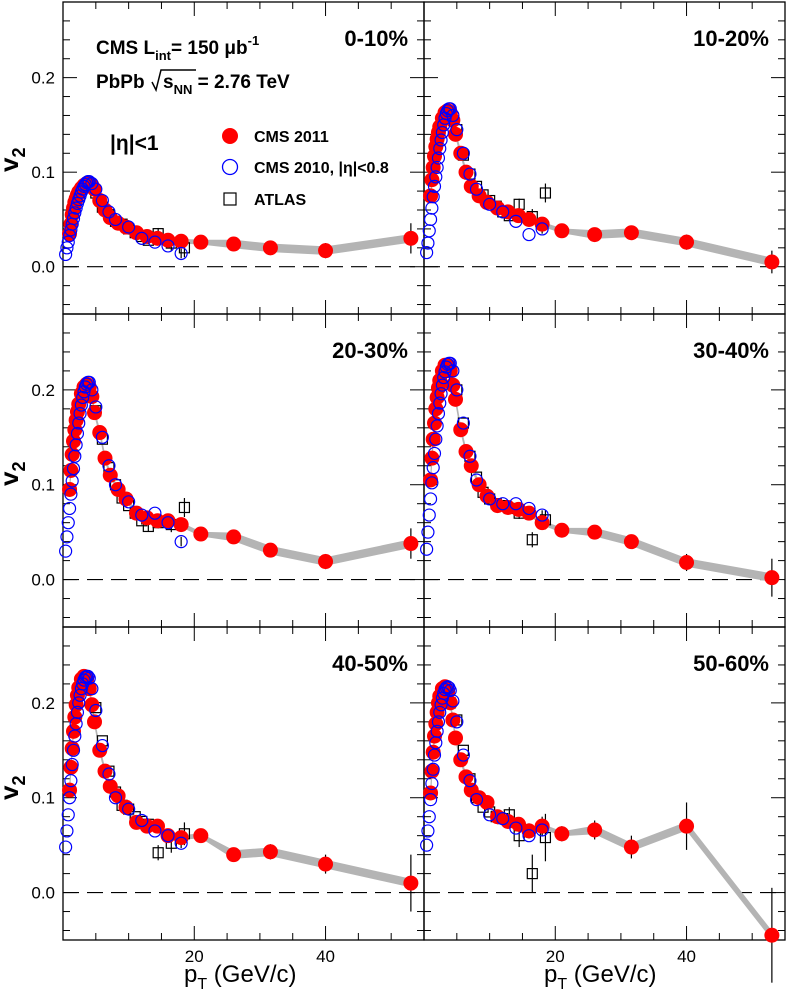  Describe the element at coordinates (731, 350) in the screenshot. I see `panel-label: 30-40%` at that location.